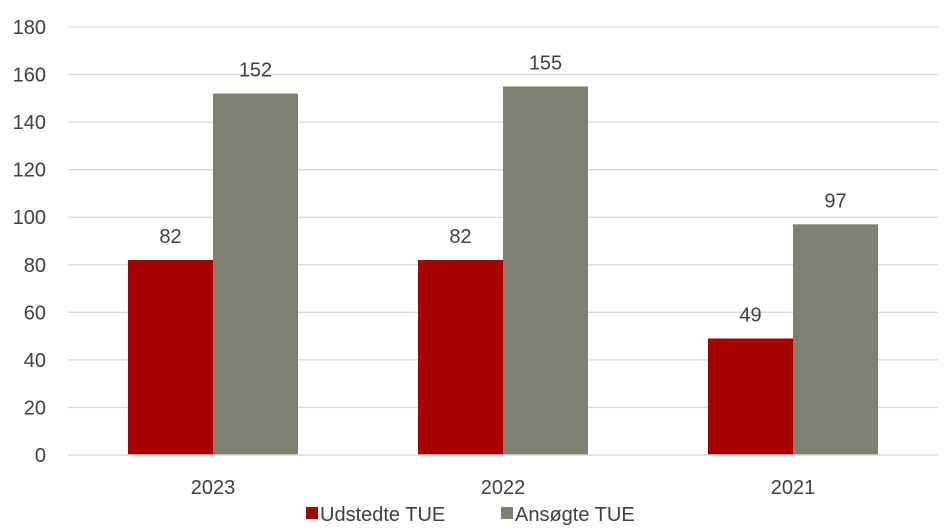  Describe the element at coordinates (835, 339) in the screenshot. I see `bar-ans-gte-tue-2021` at that location.